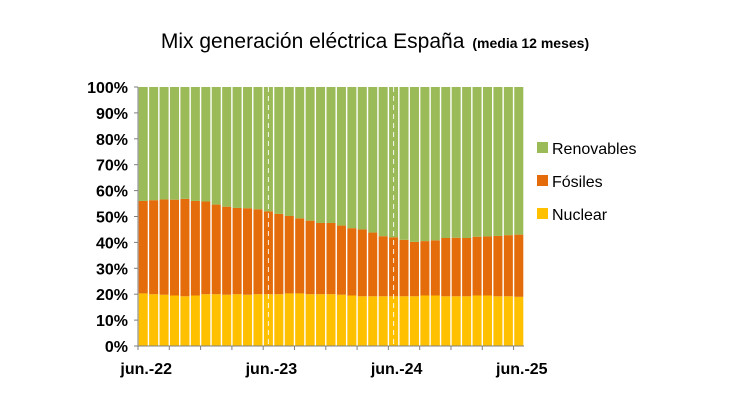 The height and width of the screenshot is (400, 750). What do you see at coordinates (530, 43) in the screenshot?
I see `chart-subtitle: (media 12 meses)` at bounding box center [530, 43].